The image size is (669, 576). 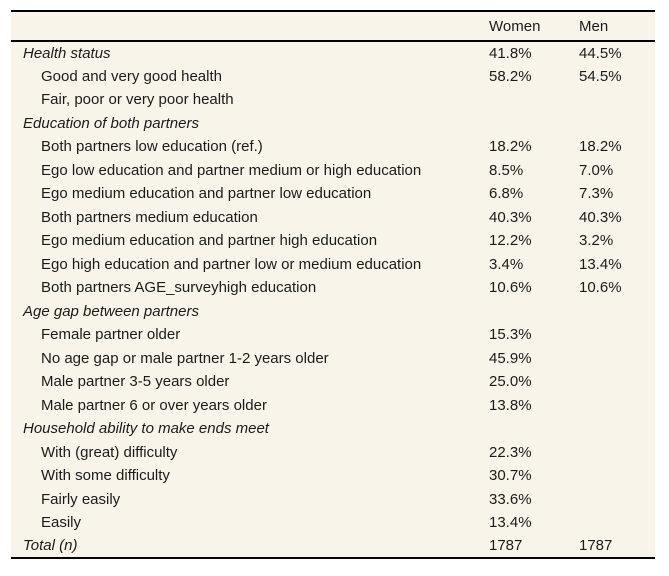 What do you see at coordinates (600, 288) in the screenshot?
I see `men-value: 10.6%` at bounding box center [600, 288].